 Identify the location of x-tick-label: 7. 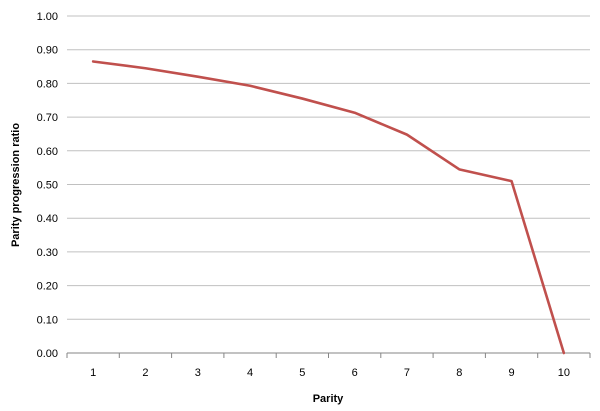
(407, 373).